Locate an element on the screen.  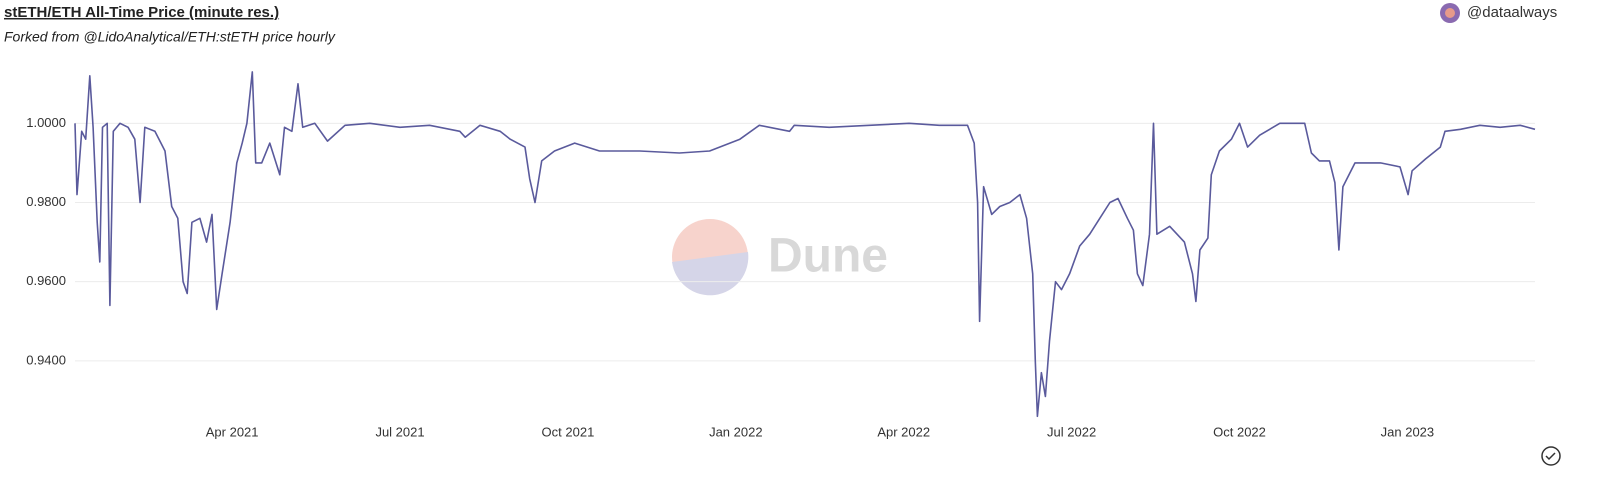
watermark: Dune is located at coordinates (780, 257).